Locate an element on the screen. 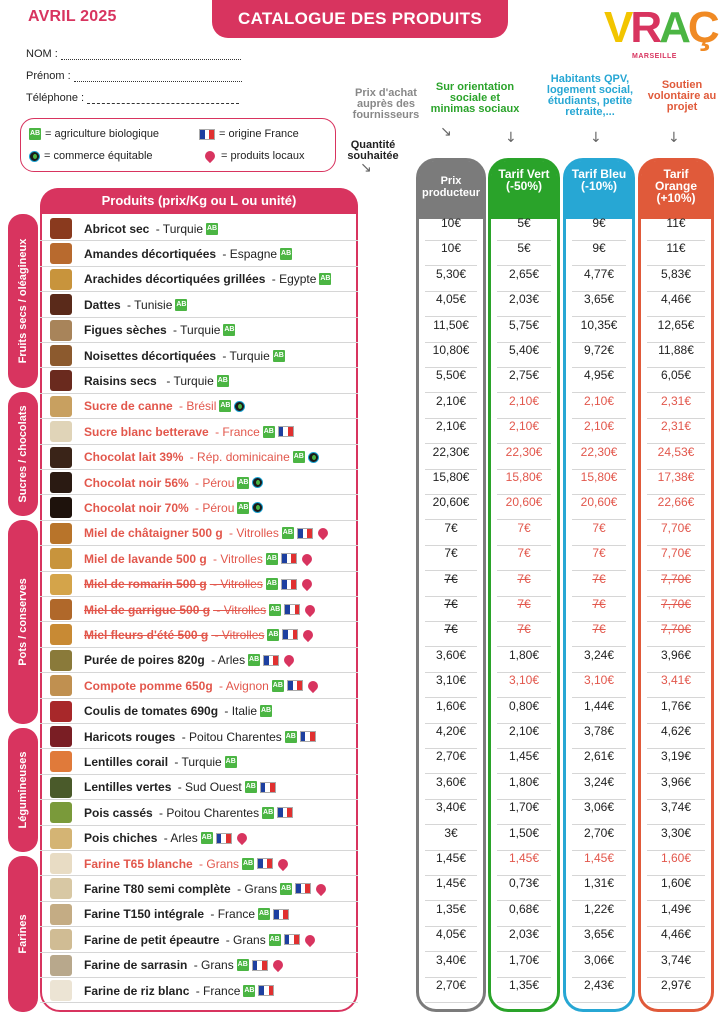 This screenshot has width=724, height=1024. prenom-field: Prénom : is located at coordinates (134, 76).